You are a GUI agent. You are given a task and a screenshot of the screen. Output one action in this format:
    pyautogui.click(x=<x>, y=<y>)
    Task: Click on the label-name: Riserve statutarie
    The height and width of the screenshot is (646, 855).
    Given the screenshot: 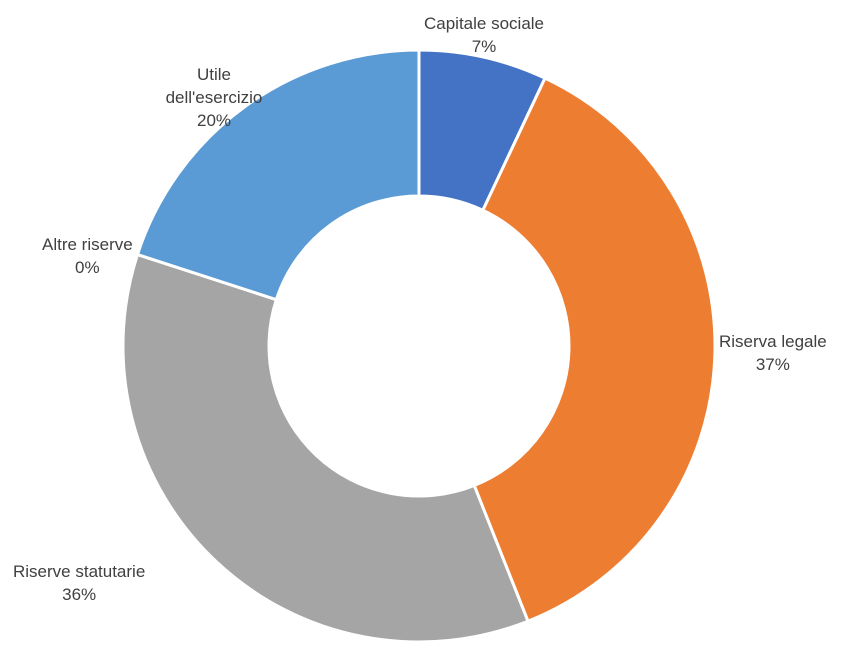 What is the action you would take?
    pyautogui.click(x=79, y=571)
    